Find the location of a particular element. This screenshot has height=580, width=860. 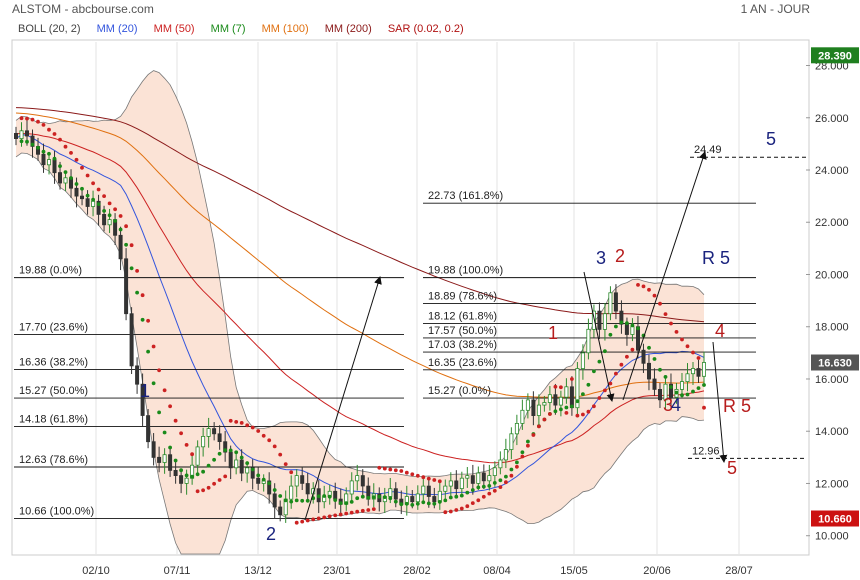

legend-boll: BOLL (20, 2) is located at coordinates (49, 29).